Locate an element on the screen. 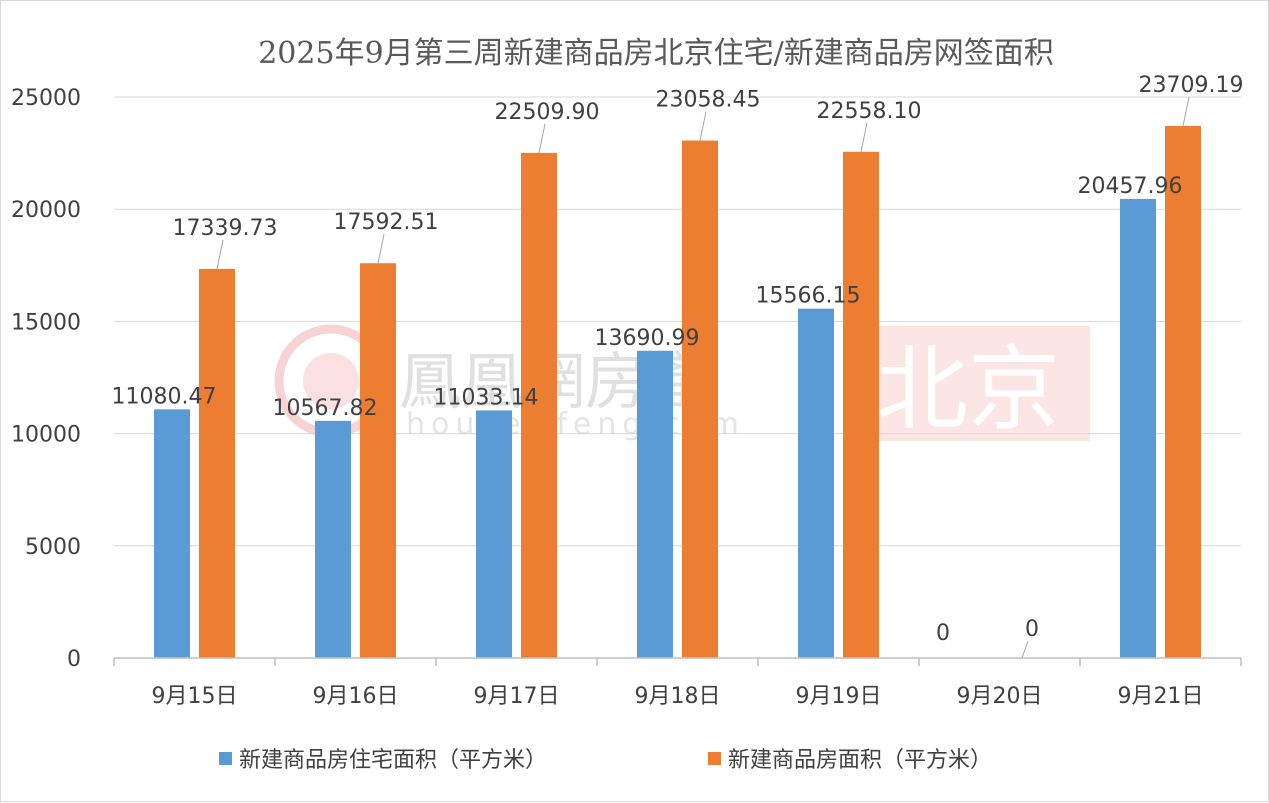 The height and width of the screenshot is (803, 1269). y-tick-label: 25000 is located at coordinates (46, 98).